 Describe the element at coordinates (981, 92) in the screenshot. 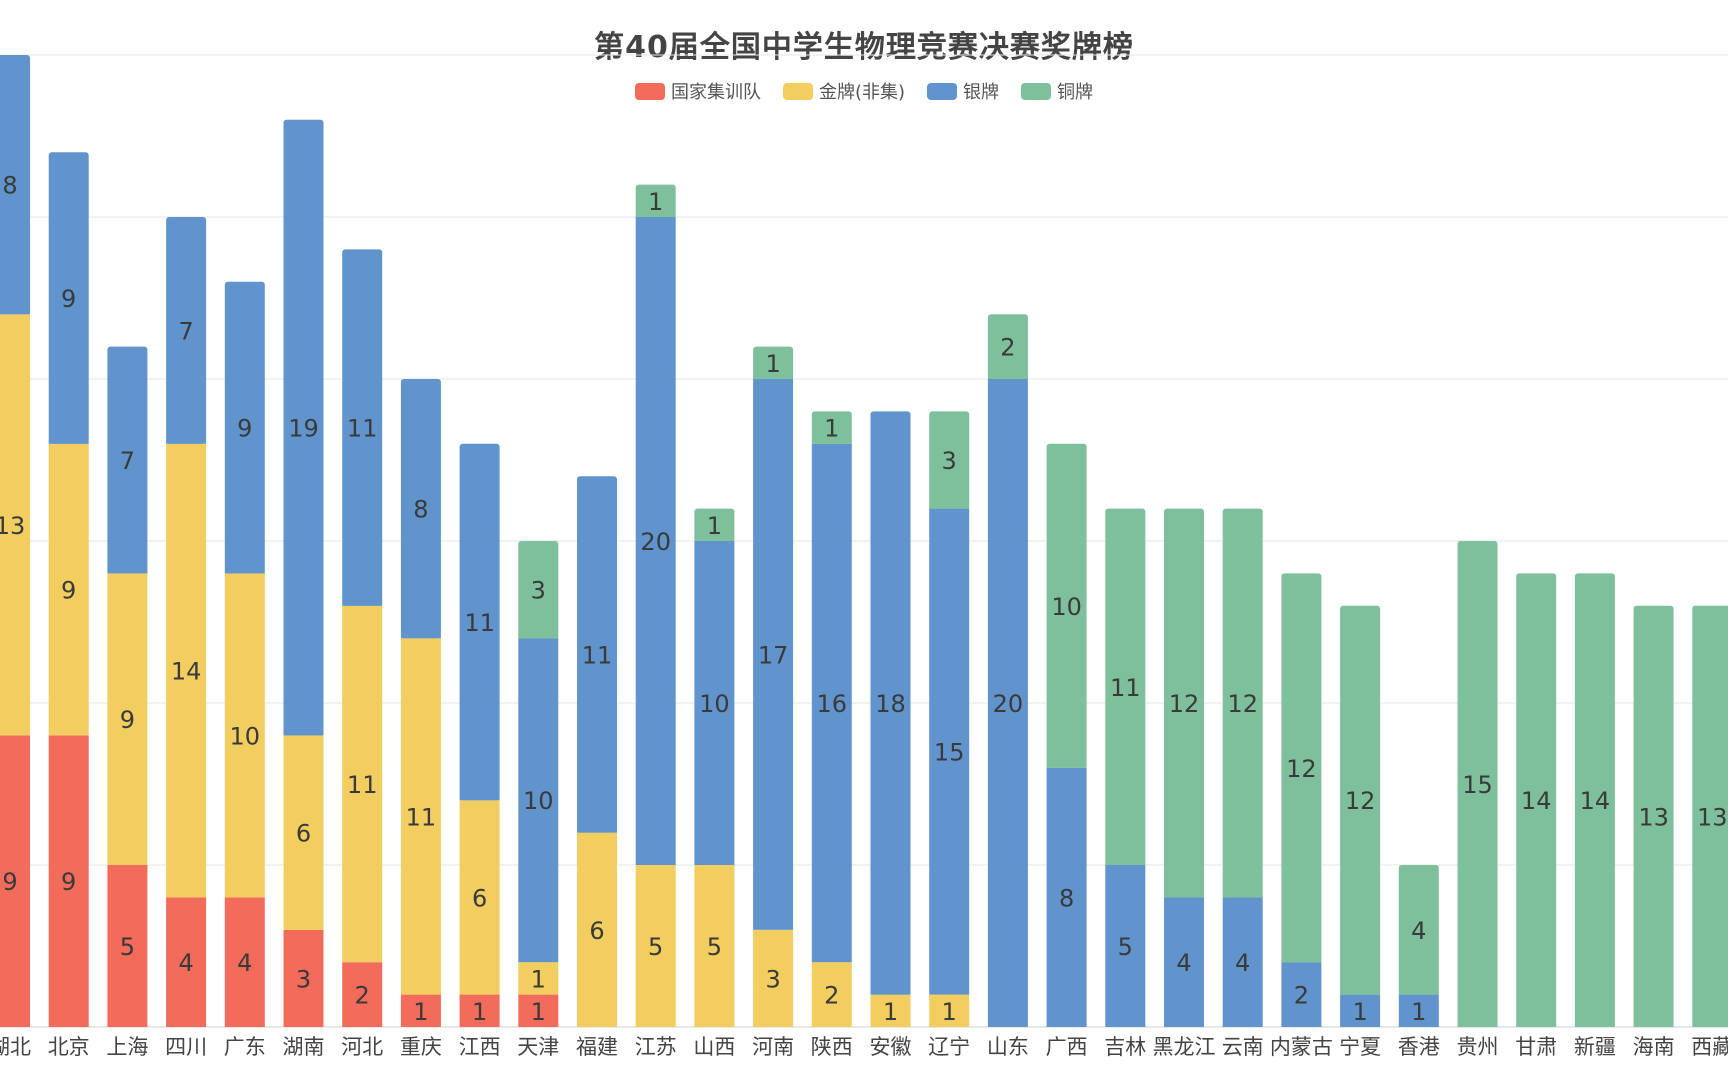

I see `legend-label-silver: 银牌` at that location.